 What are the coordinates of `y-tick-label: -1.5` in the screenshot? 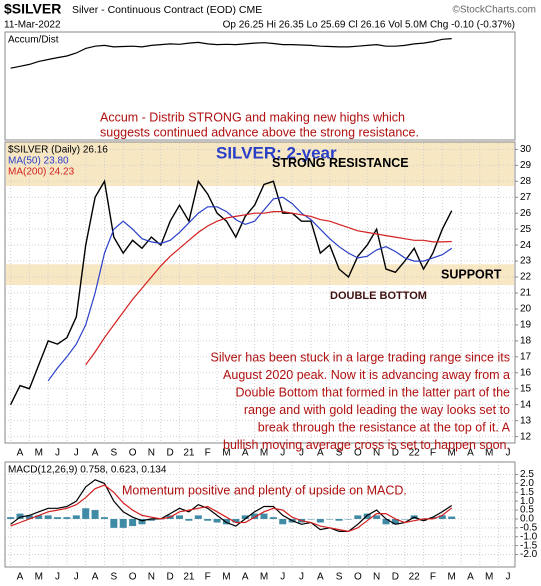 It's located at (529, 545).